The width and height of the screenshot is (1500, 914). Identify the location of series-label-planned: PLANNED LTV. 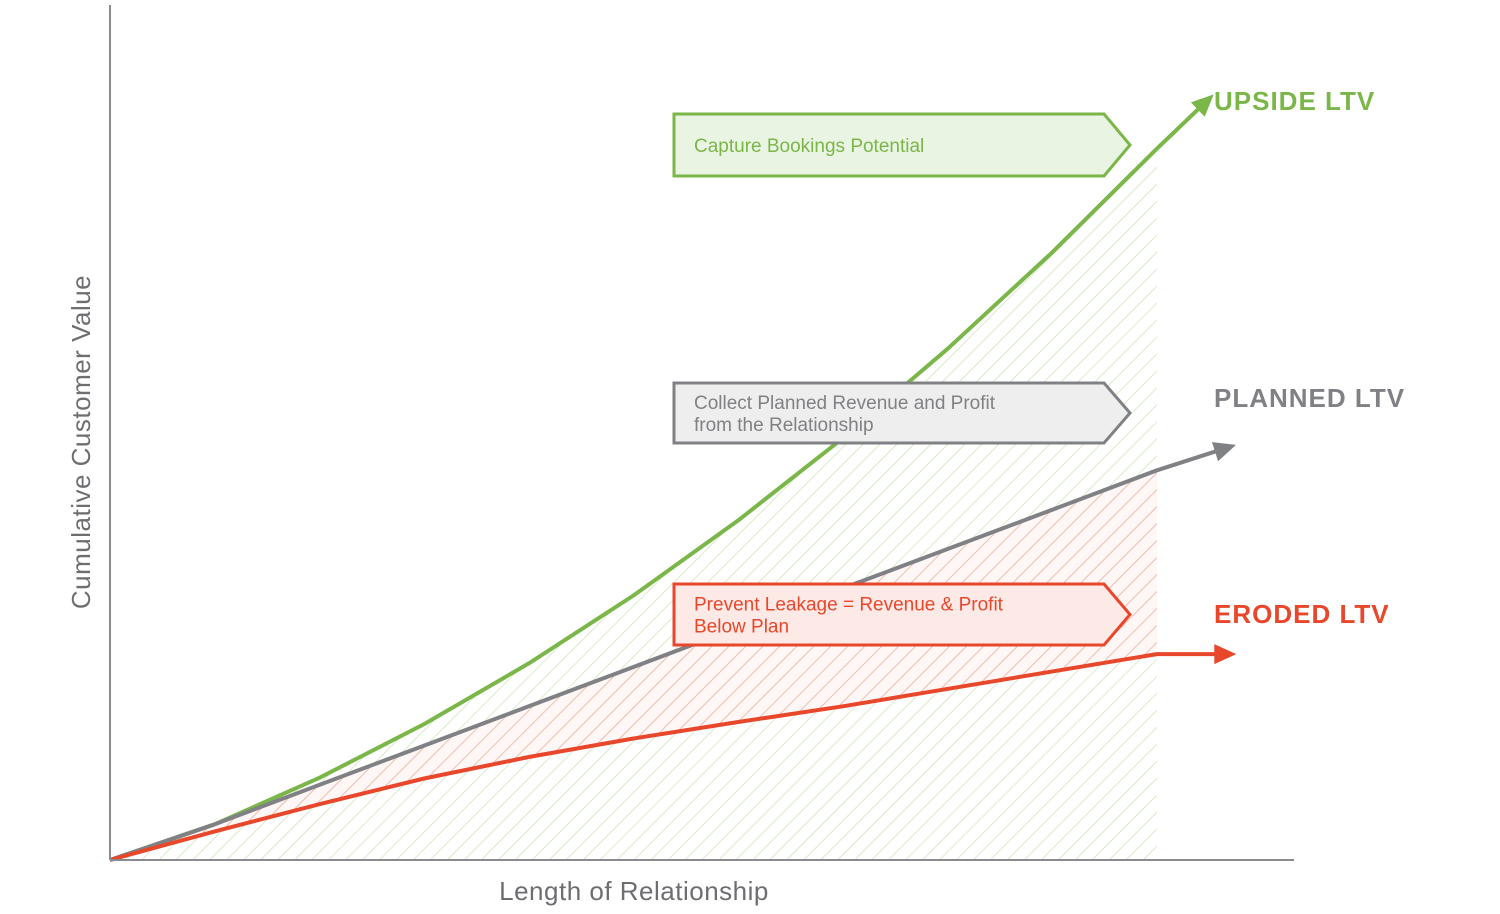
(1309, 398).